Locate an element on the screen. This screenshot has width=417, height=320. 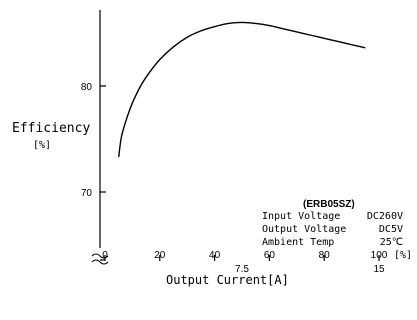
y-axis-unit: [%] is located at coordinates (42, 145).